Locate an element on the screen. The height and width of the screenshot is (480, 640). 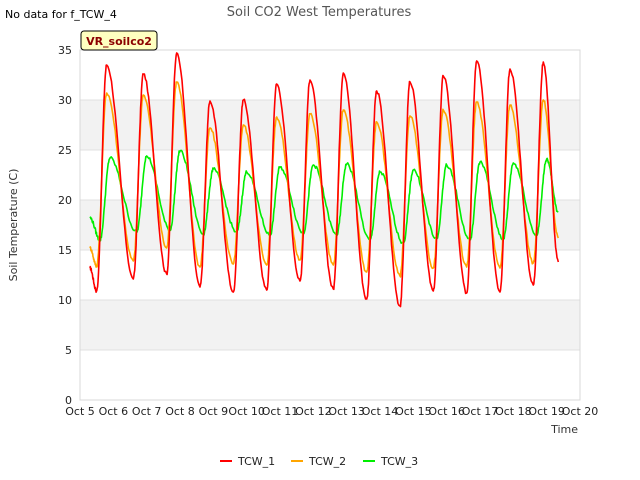
x-tick-label: Oct 18 is located at coordinates (513, 411).